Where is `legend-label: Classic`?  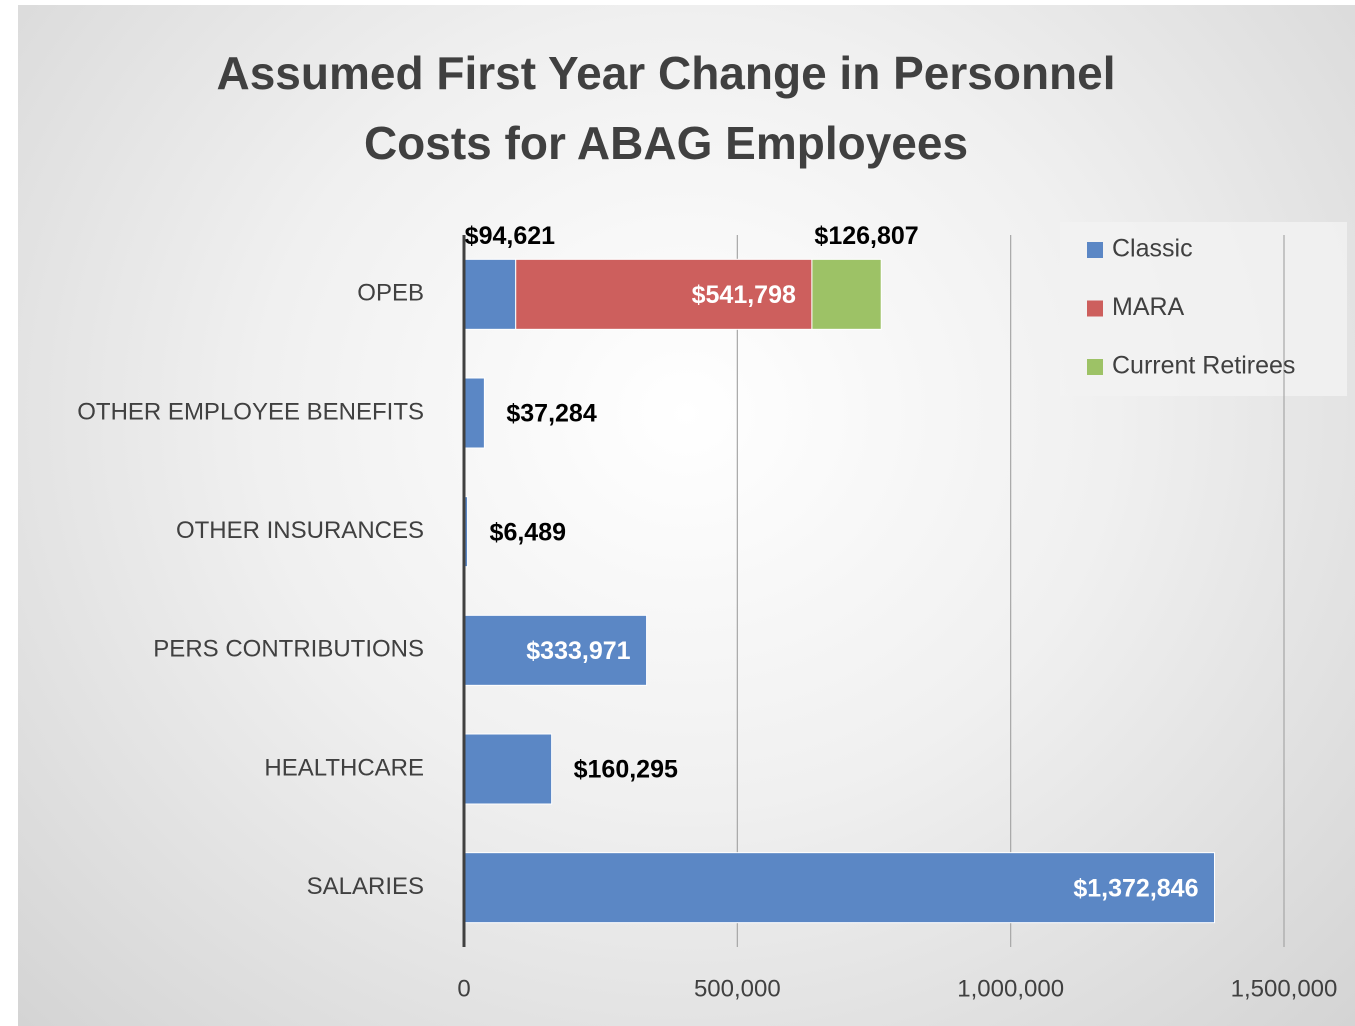
legend-label: Classic is located at coordinates (1152, 249).